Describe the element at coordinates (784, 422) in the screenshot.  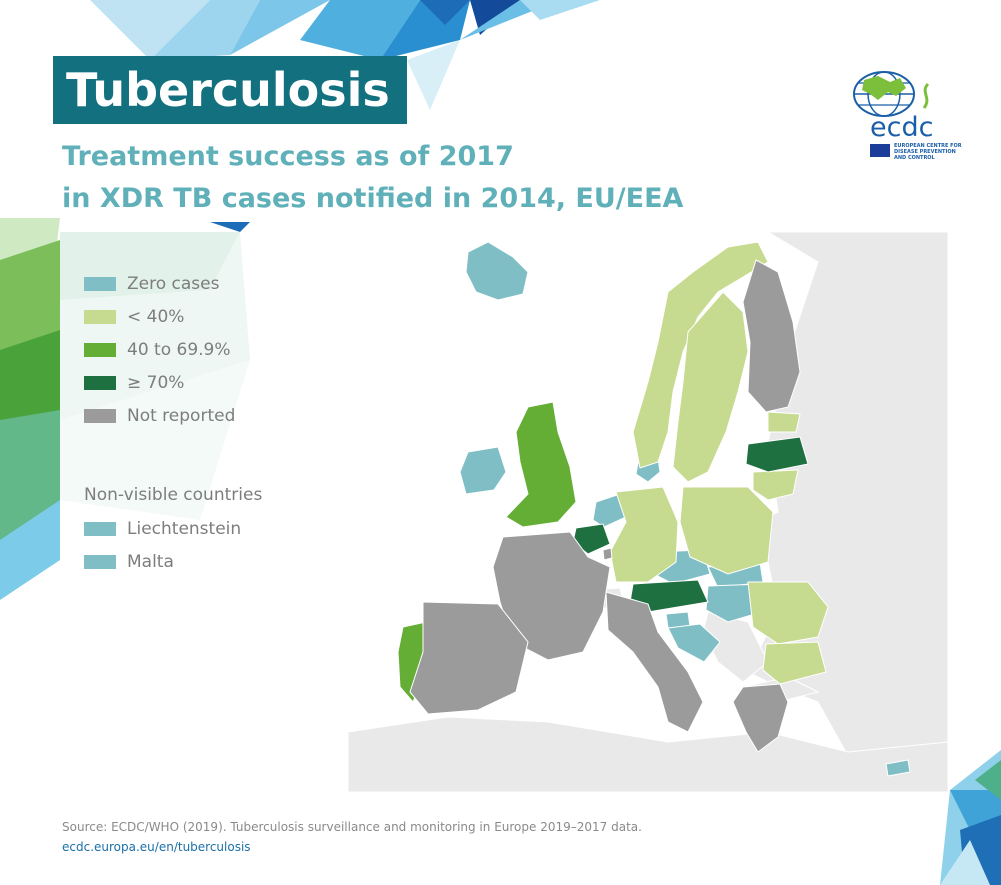
I see `country-estonia` at that location.